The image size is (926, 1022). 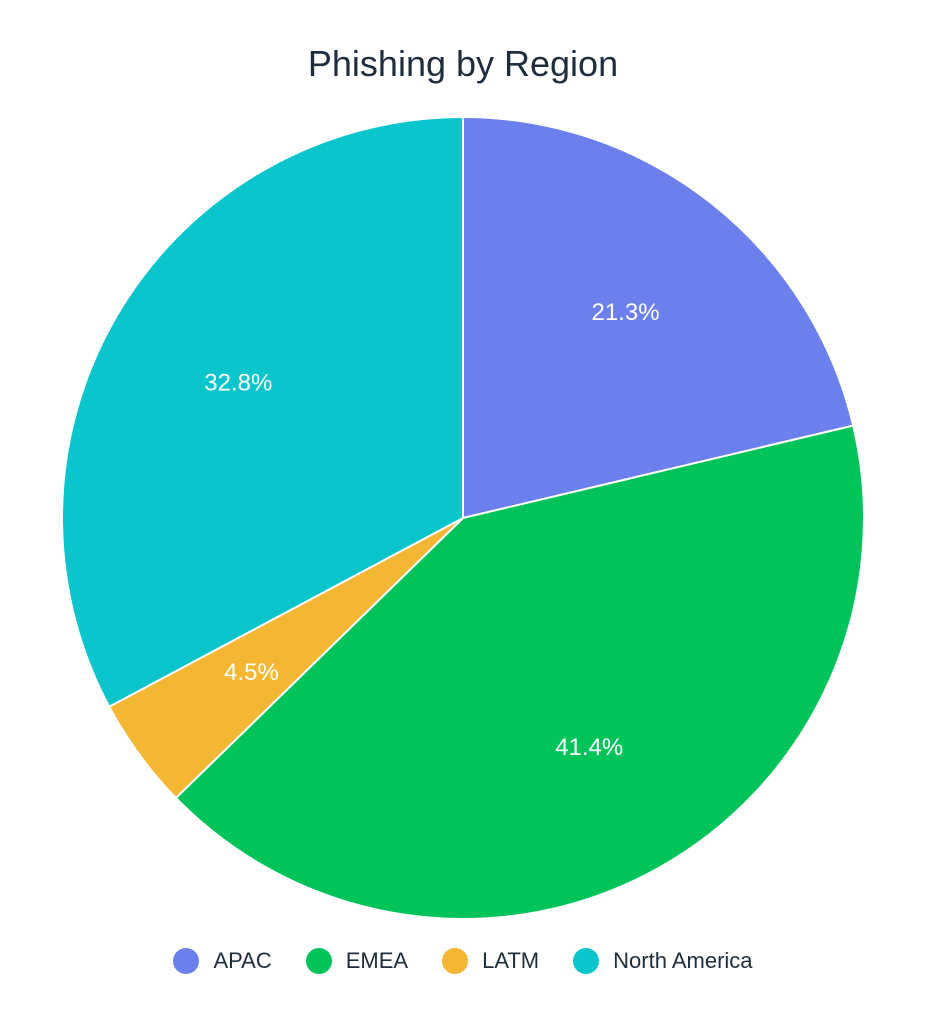 I want to click on legend-item-north-america: North America, so click(x=663, y=961).